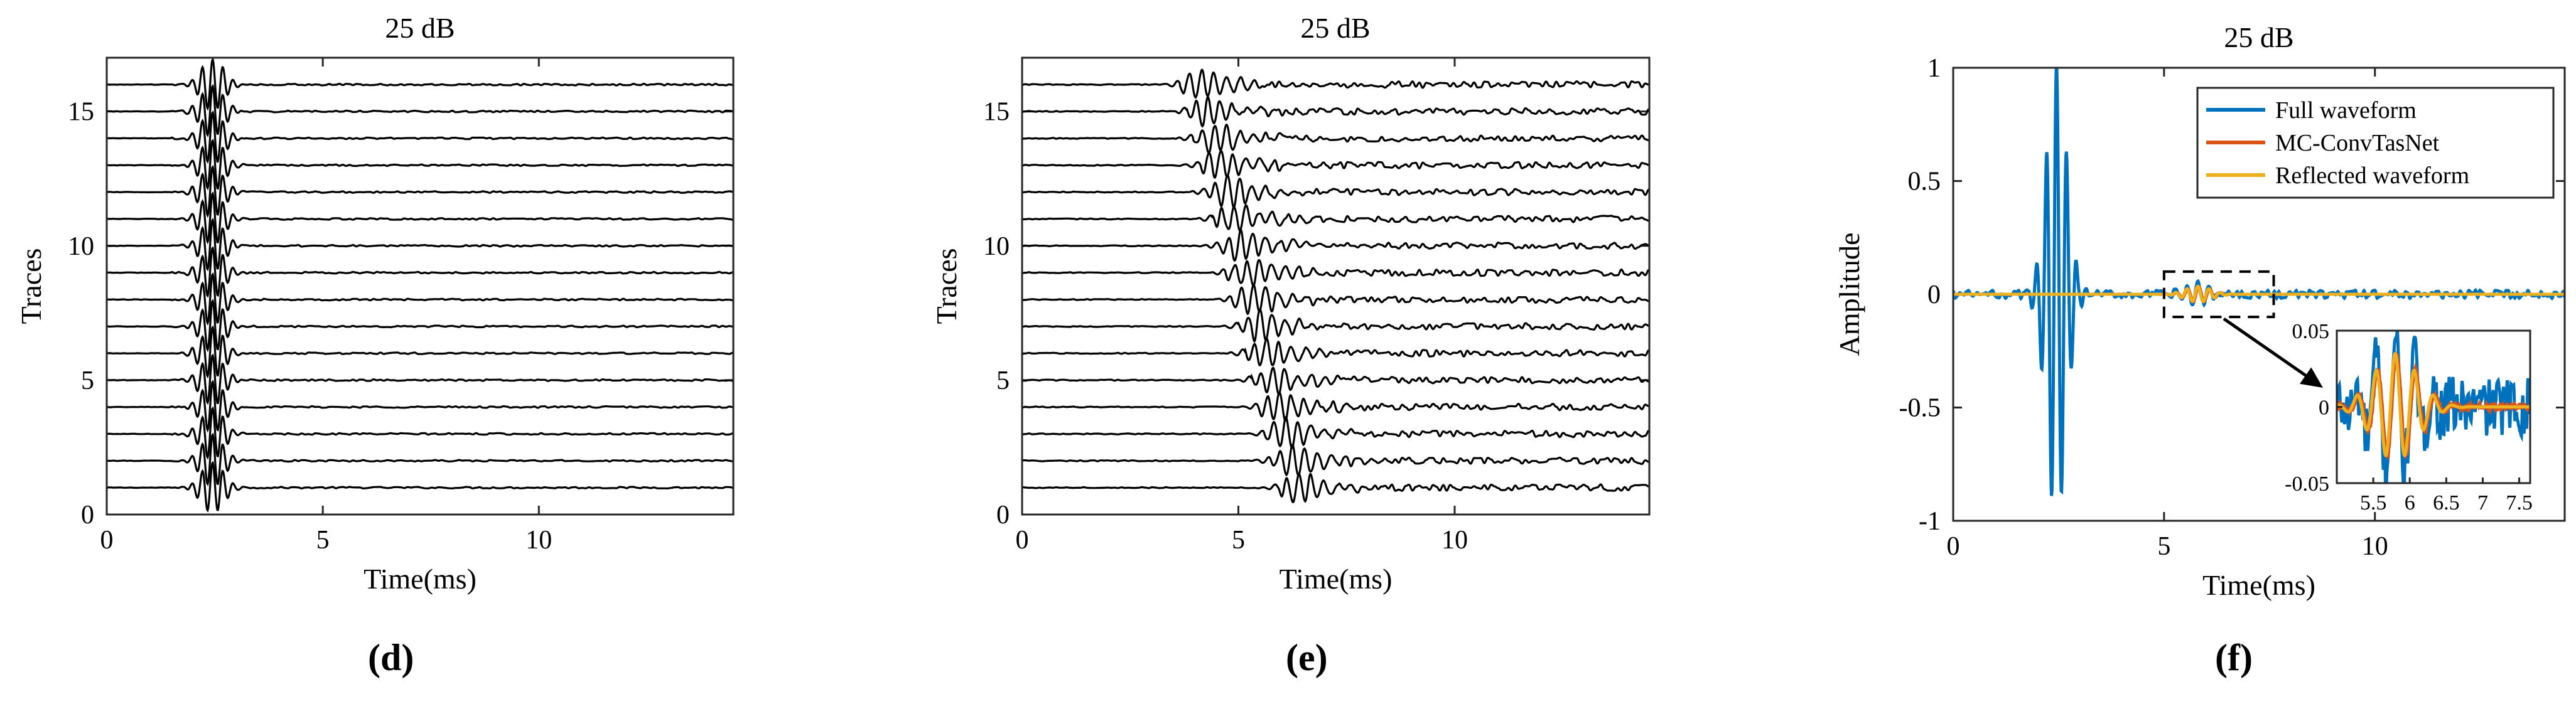 Image resolution: width=2576 pixels, height=704 pixels. Describe the element at coordinates (2268, 349) in the screenshot. I see `zoom-arrow` at that location.